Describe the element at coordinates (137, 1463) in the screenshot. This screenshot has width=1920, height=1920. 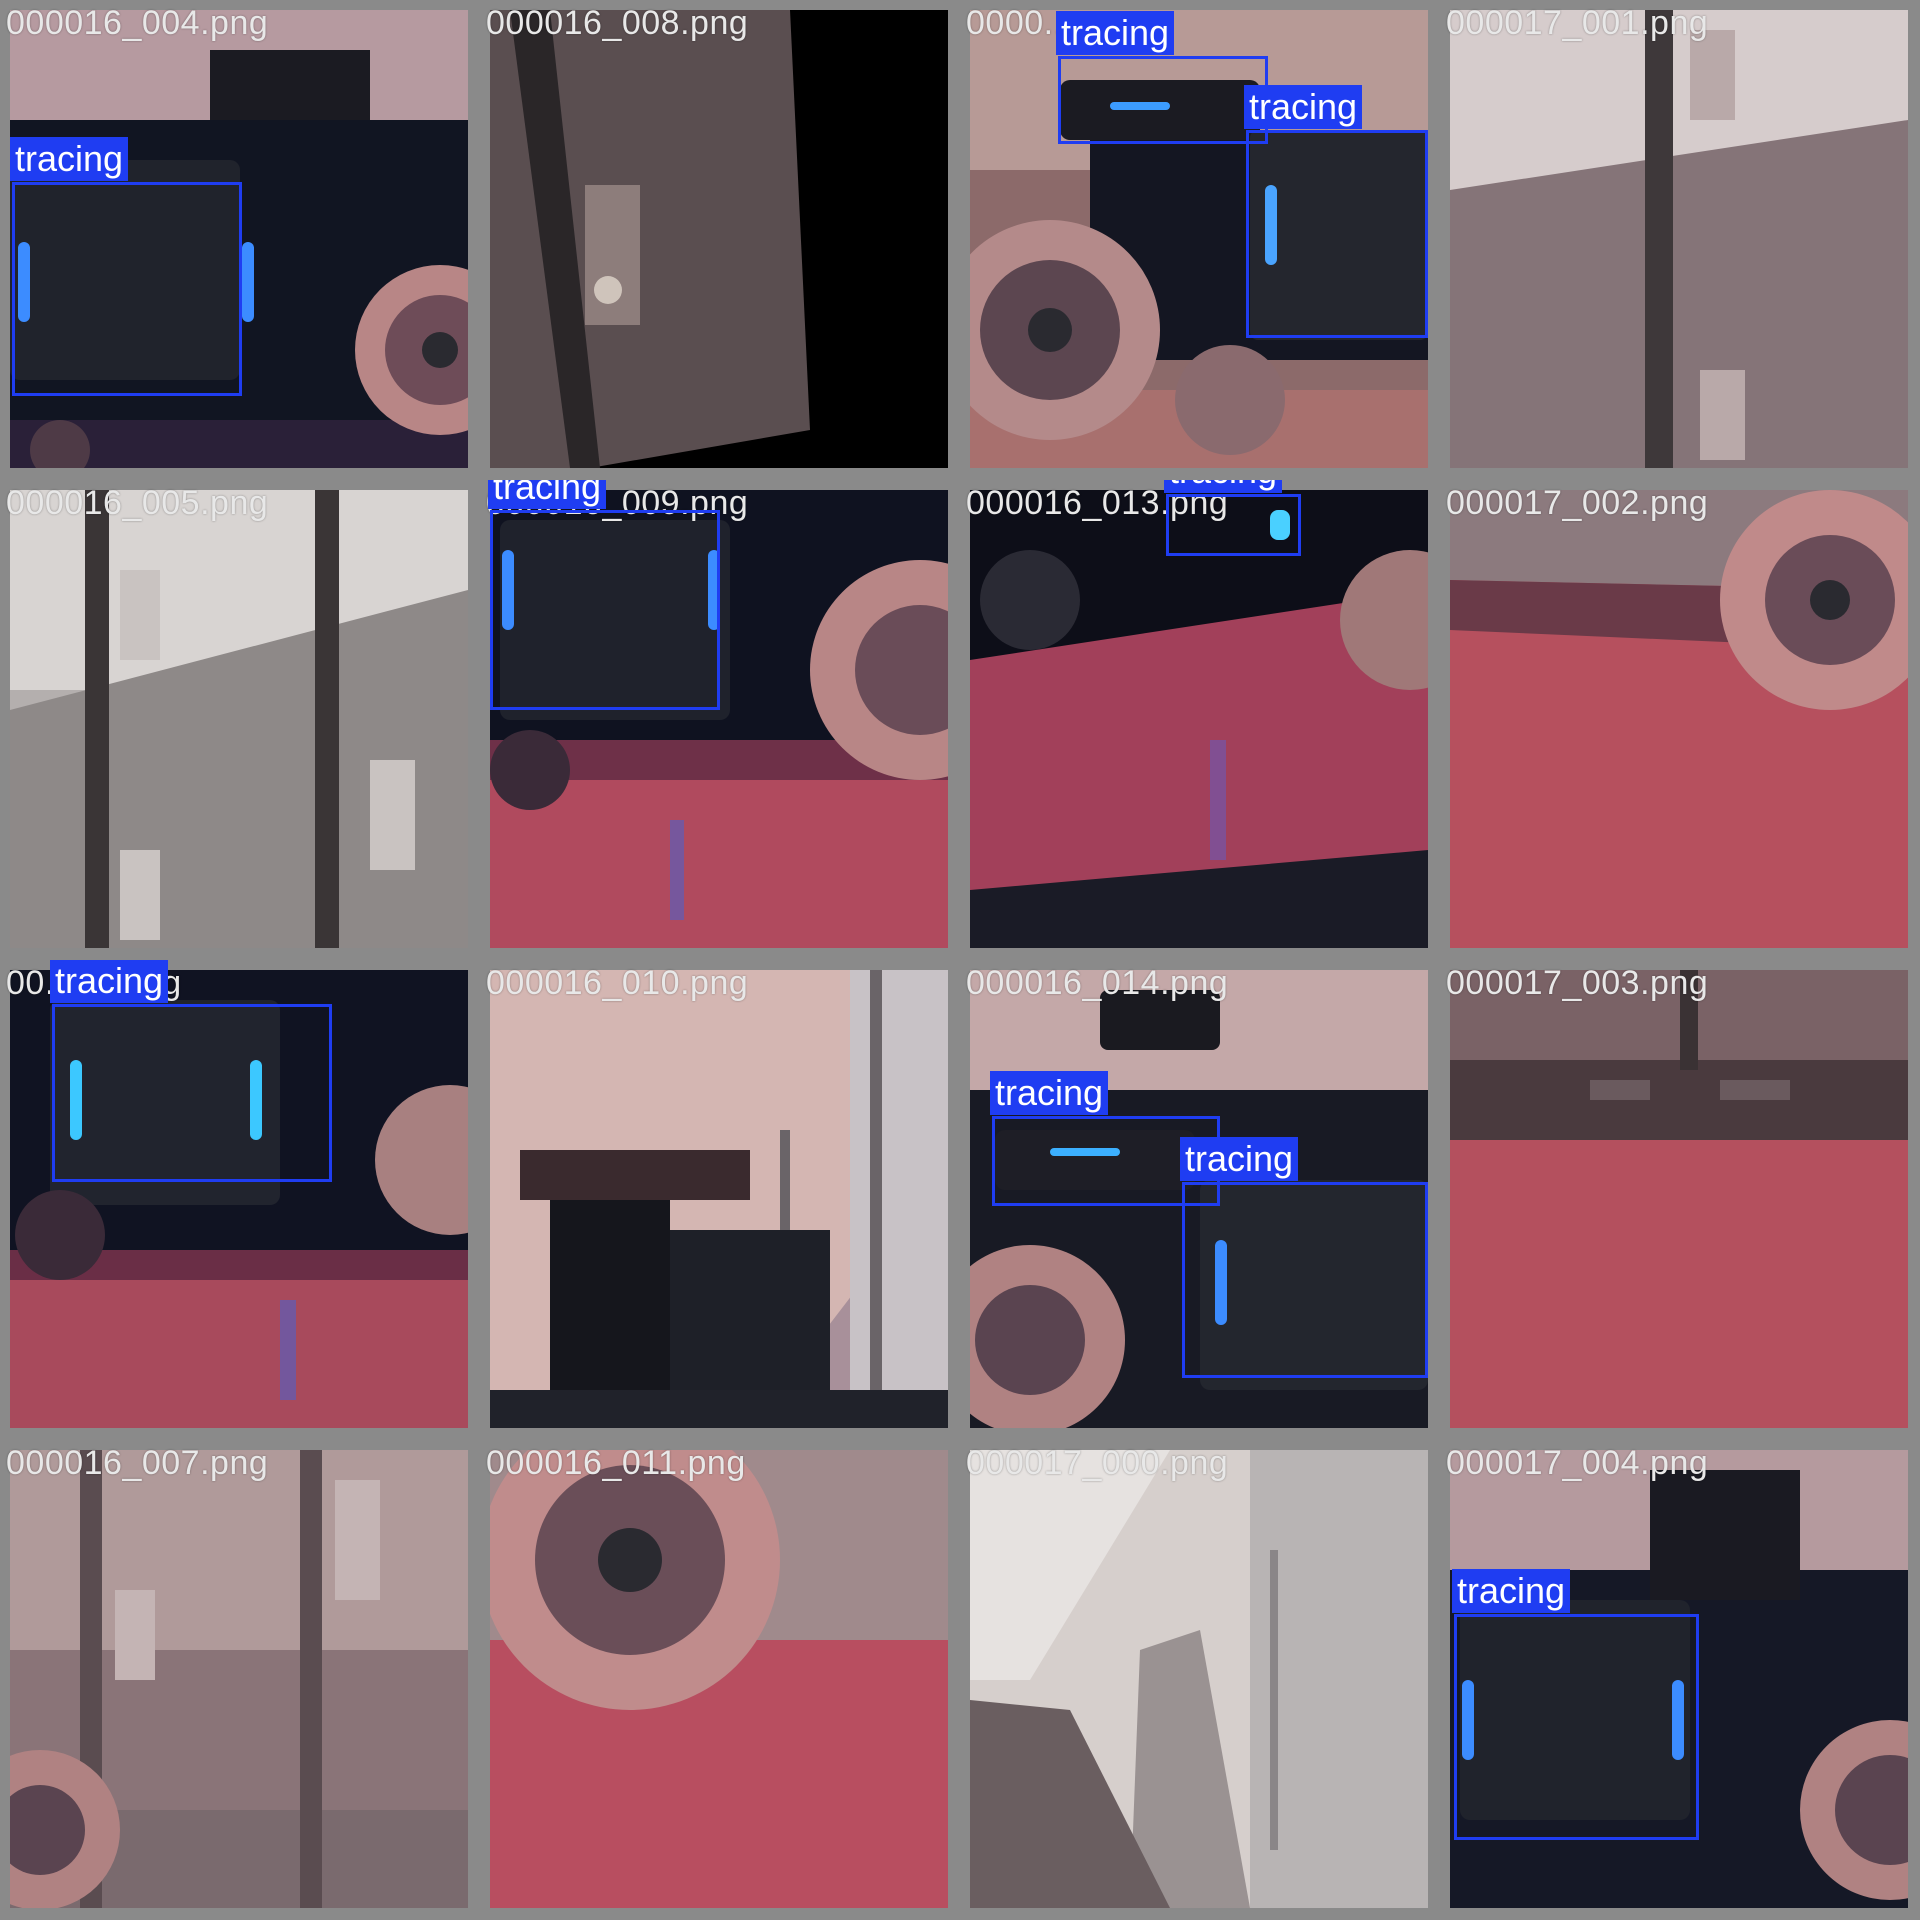
I see `tile-filename: 000016_007.png` at that location.